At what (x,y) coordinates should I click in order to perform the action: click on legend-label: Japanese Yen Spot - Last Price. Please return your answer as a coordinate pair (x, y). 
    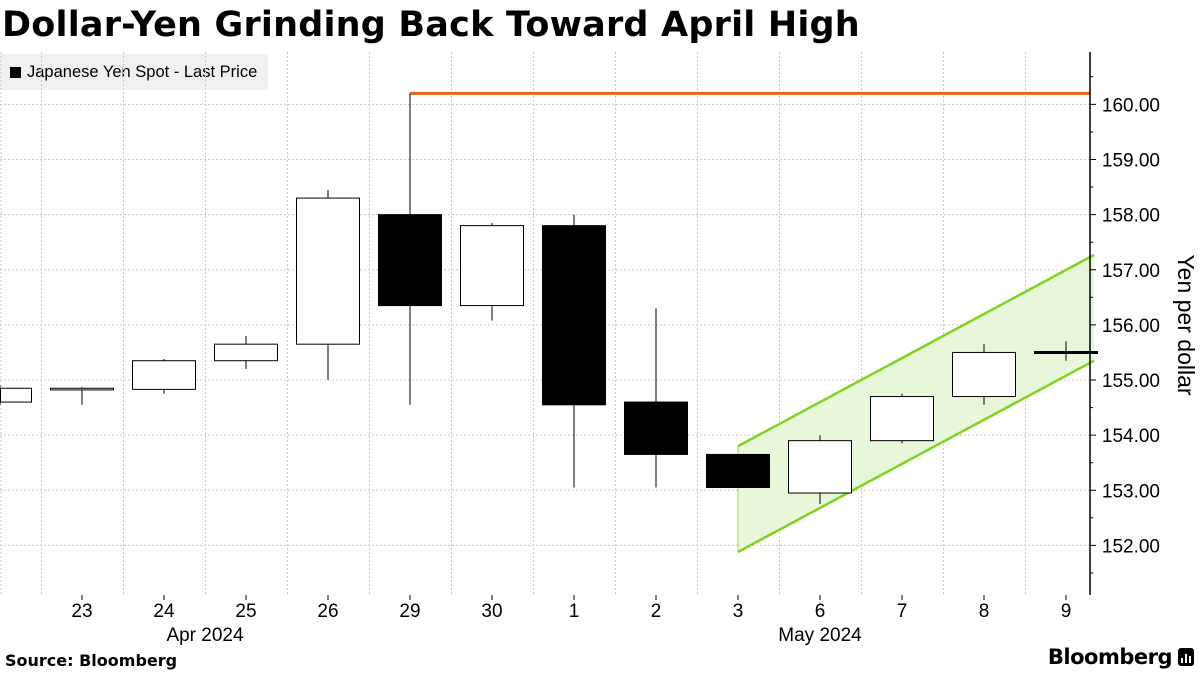
    Looking at the image, I should click on (142, 71).